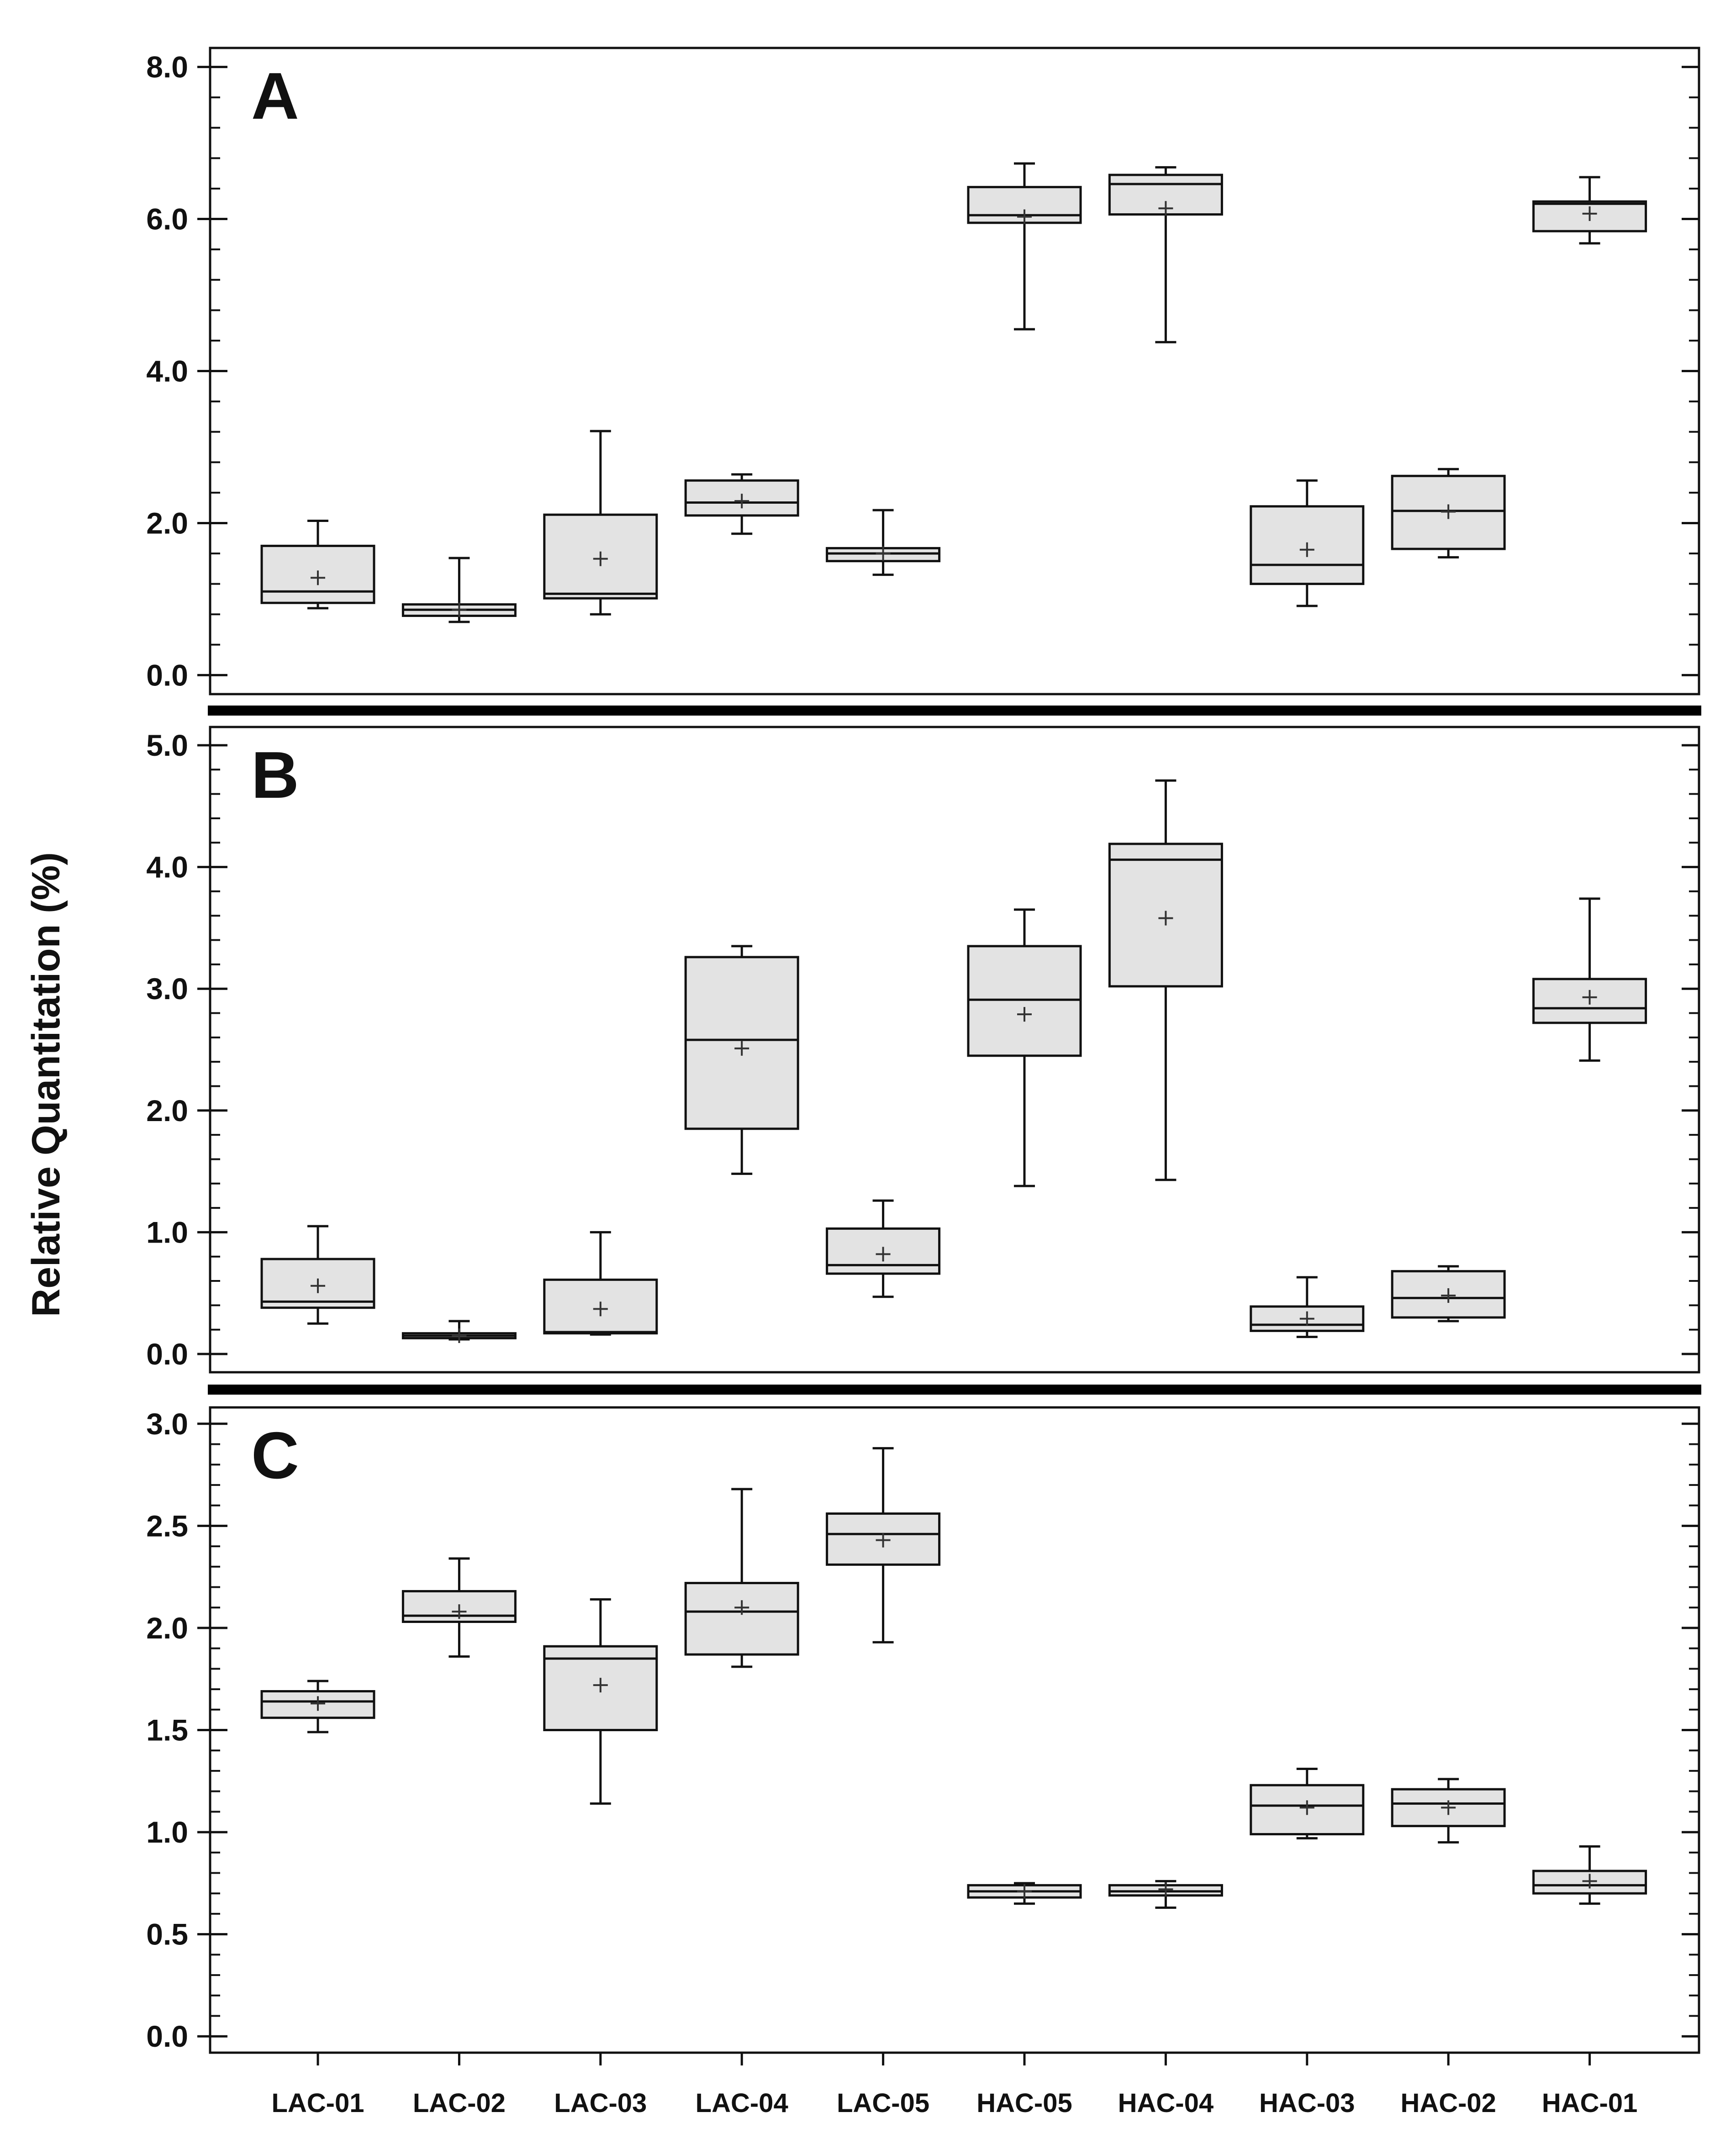 The width and height of the screenshot is (1736, 2144). Describe the element at coordinates (167, 1730) in the screenshot. I see `y-tick-label: 1.5` at that location.